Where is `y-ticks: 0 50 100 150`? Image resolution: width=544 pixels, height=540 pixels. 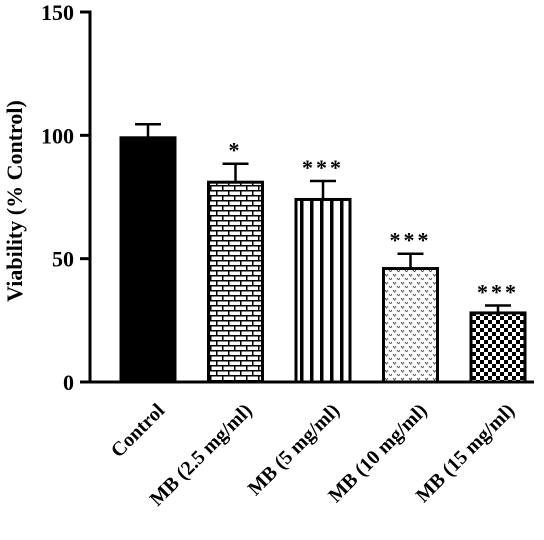 y-ticks: 0 50 100 150 is located at coordinates (65, 197).